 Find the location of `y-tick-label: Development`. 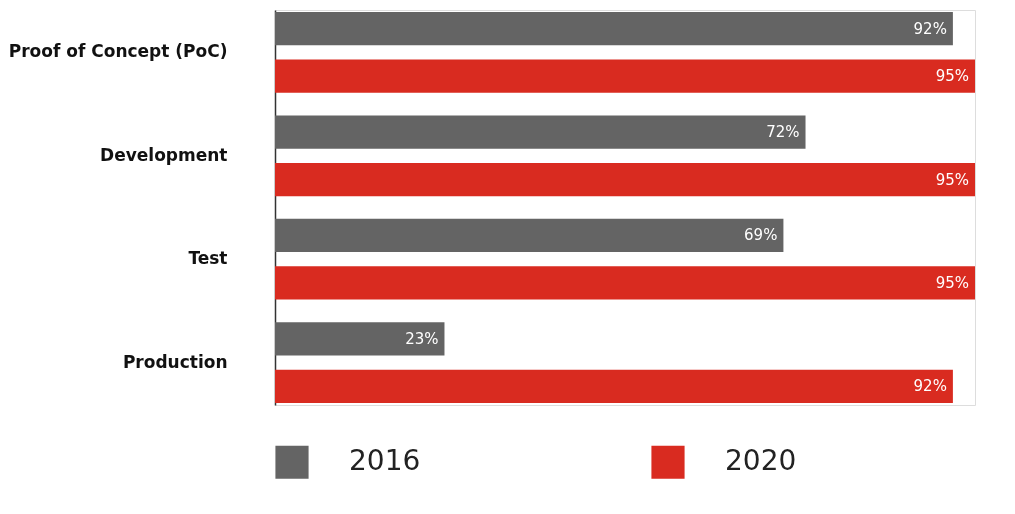

y-tick-label: Development is located at coordinates (164, 154).